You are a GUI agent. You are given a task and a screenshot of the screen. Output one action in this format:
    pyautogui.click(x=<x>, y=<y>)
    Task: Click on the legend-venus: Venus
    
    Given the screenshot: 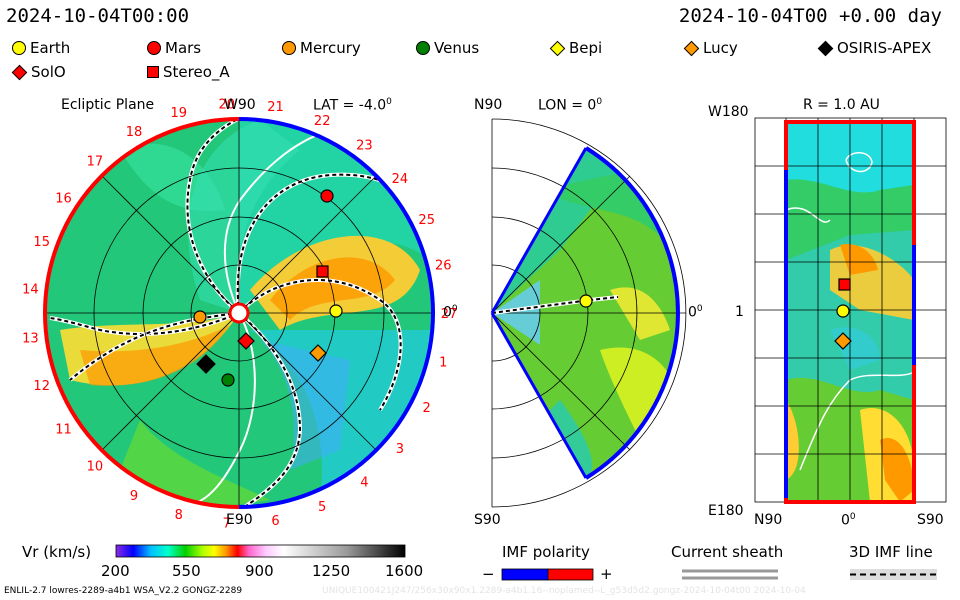 What is the action you would take?
    pyautogui.click(x=447, y=48)
    